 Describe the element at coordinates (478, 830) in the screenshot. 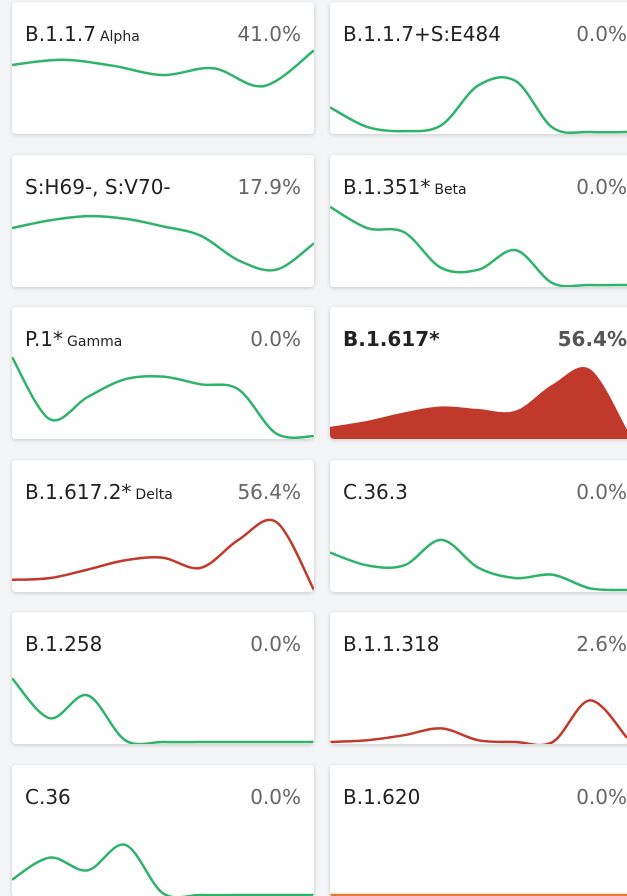

I see `variant-card: B.1.620 0.0%` at that location.